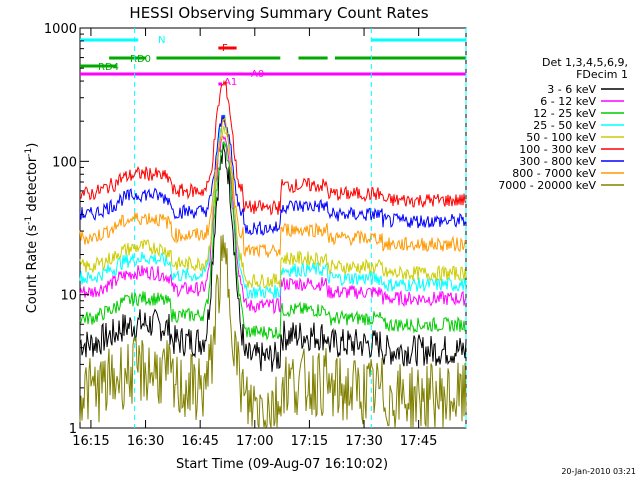 Image resolution: width=640 pixels, height=480 pixels. What do you see at coordinates (564, 113) in the screenshot?
I see `legend-label: 12 - 25 keV` at bounding box center [564, 113].